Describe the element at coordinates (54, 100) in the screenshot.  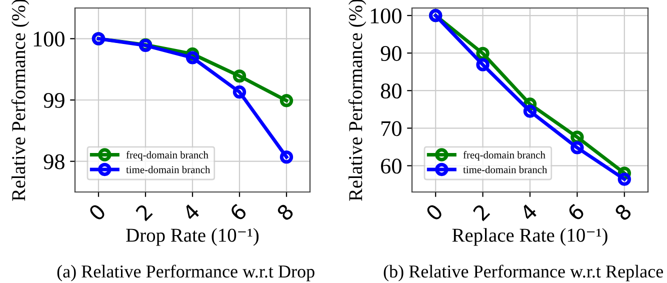
I see `y-tick-label: 99` at that location.